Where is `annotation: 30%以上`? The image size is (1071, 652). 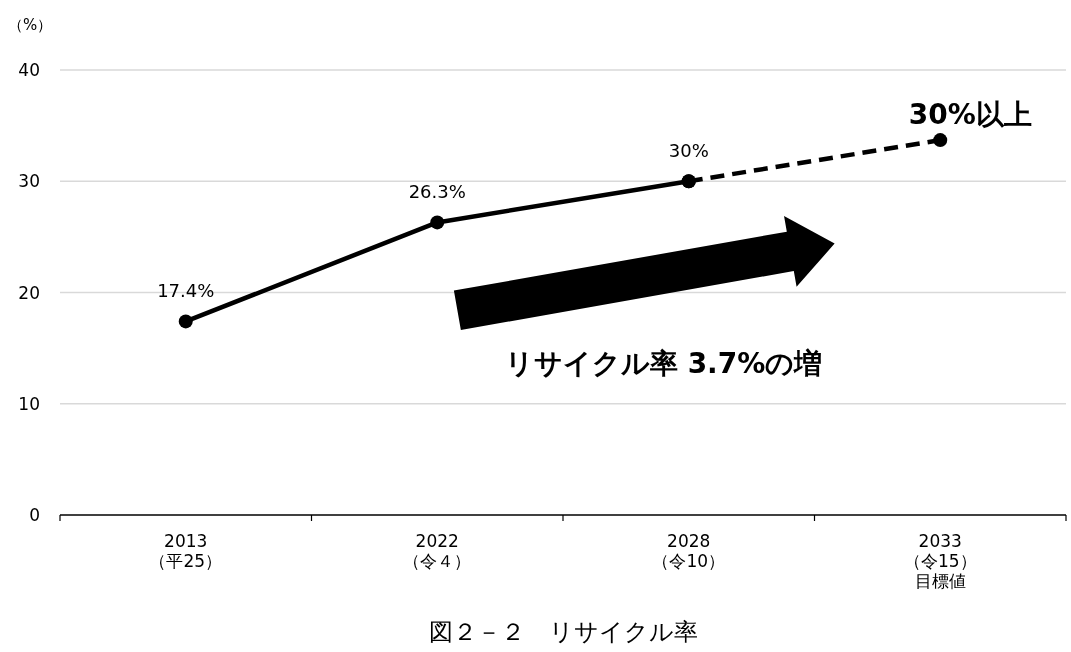 annotation: 30%以上 is located at coordinates (970, 115).